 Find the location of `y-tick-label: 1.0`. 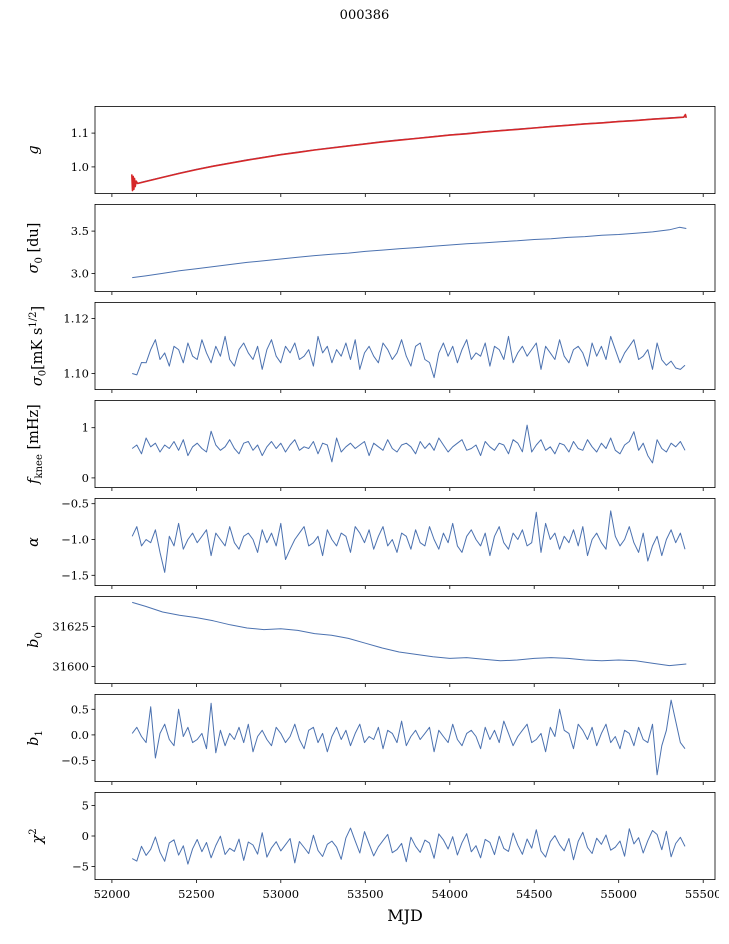

y-tick-label: 1.0 is located at coordinates (80, 167).